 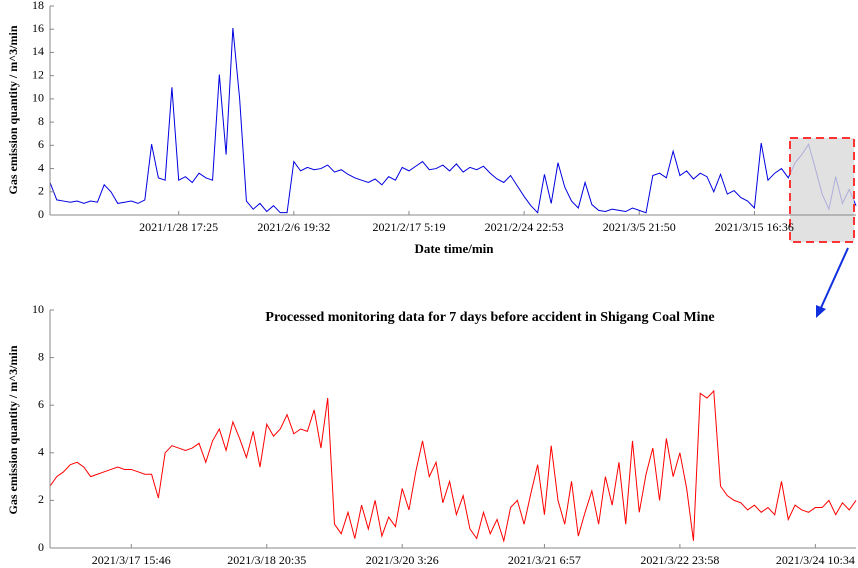 What do you see at coordinates (834, 279) in the screenshot?
I see `arrow` at bounding box center [834, 279].